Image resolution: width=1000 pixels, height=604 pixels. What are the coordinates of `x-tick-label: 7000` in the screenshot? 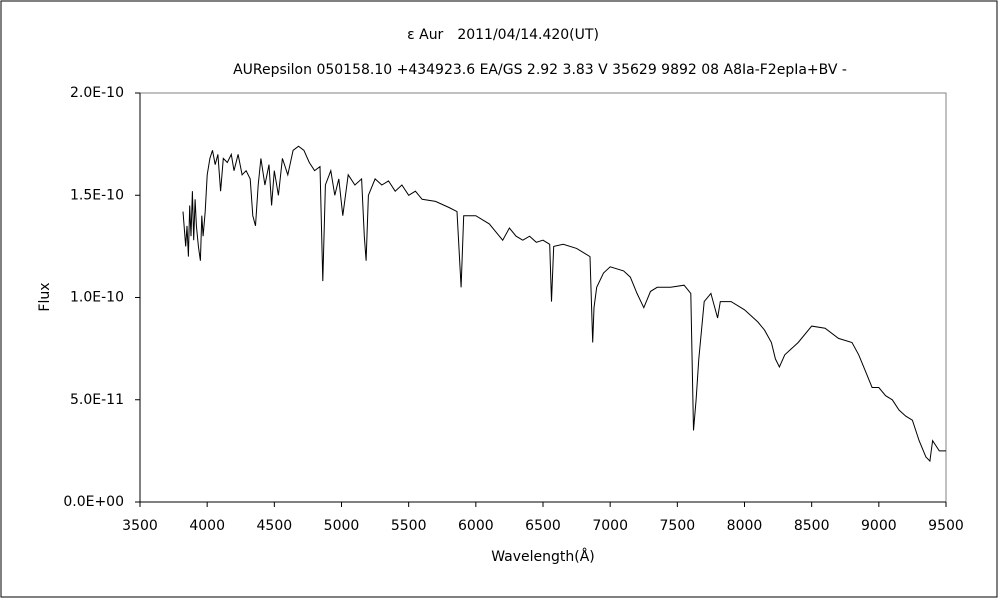 It's located at (610, 526).